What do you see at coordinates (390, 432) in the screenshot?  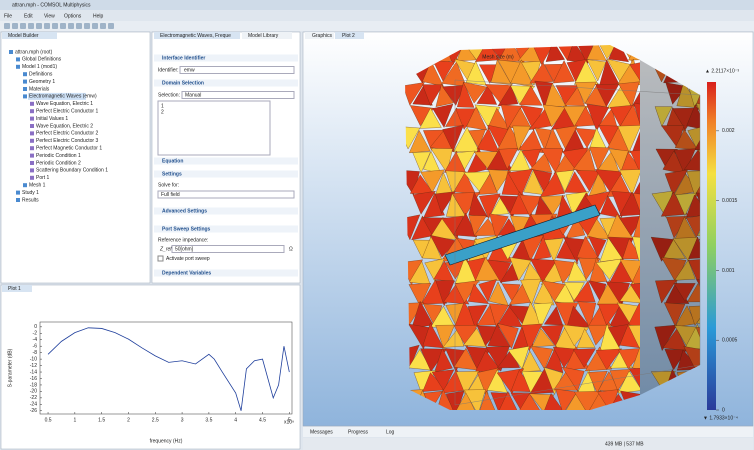 I see `bottom-tab: Log` at bounding box center [390, 432].